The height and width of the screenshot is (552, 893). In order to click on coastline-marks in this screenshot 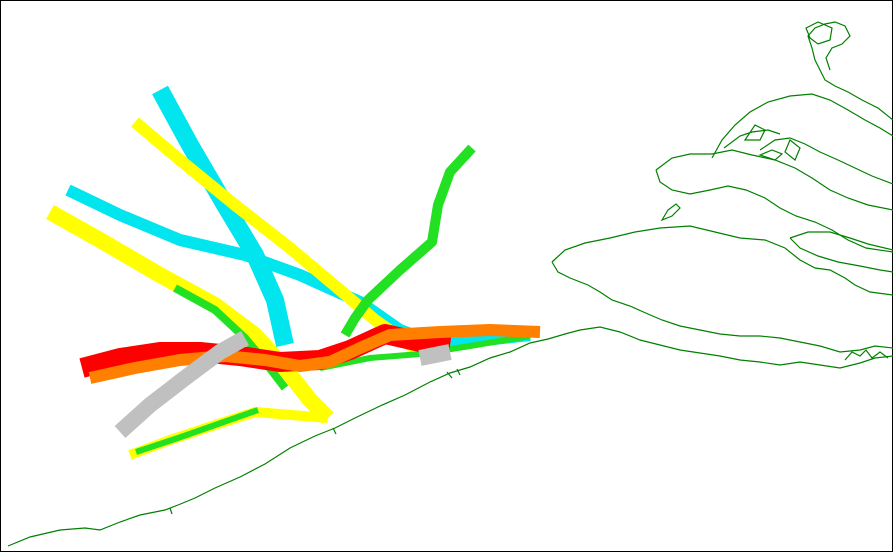, I will do `click(315, 441)`.